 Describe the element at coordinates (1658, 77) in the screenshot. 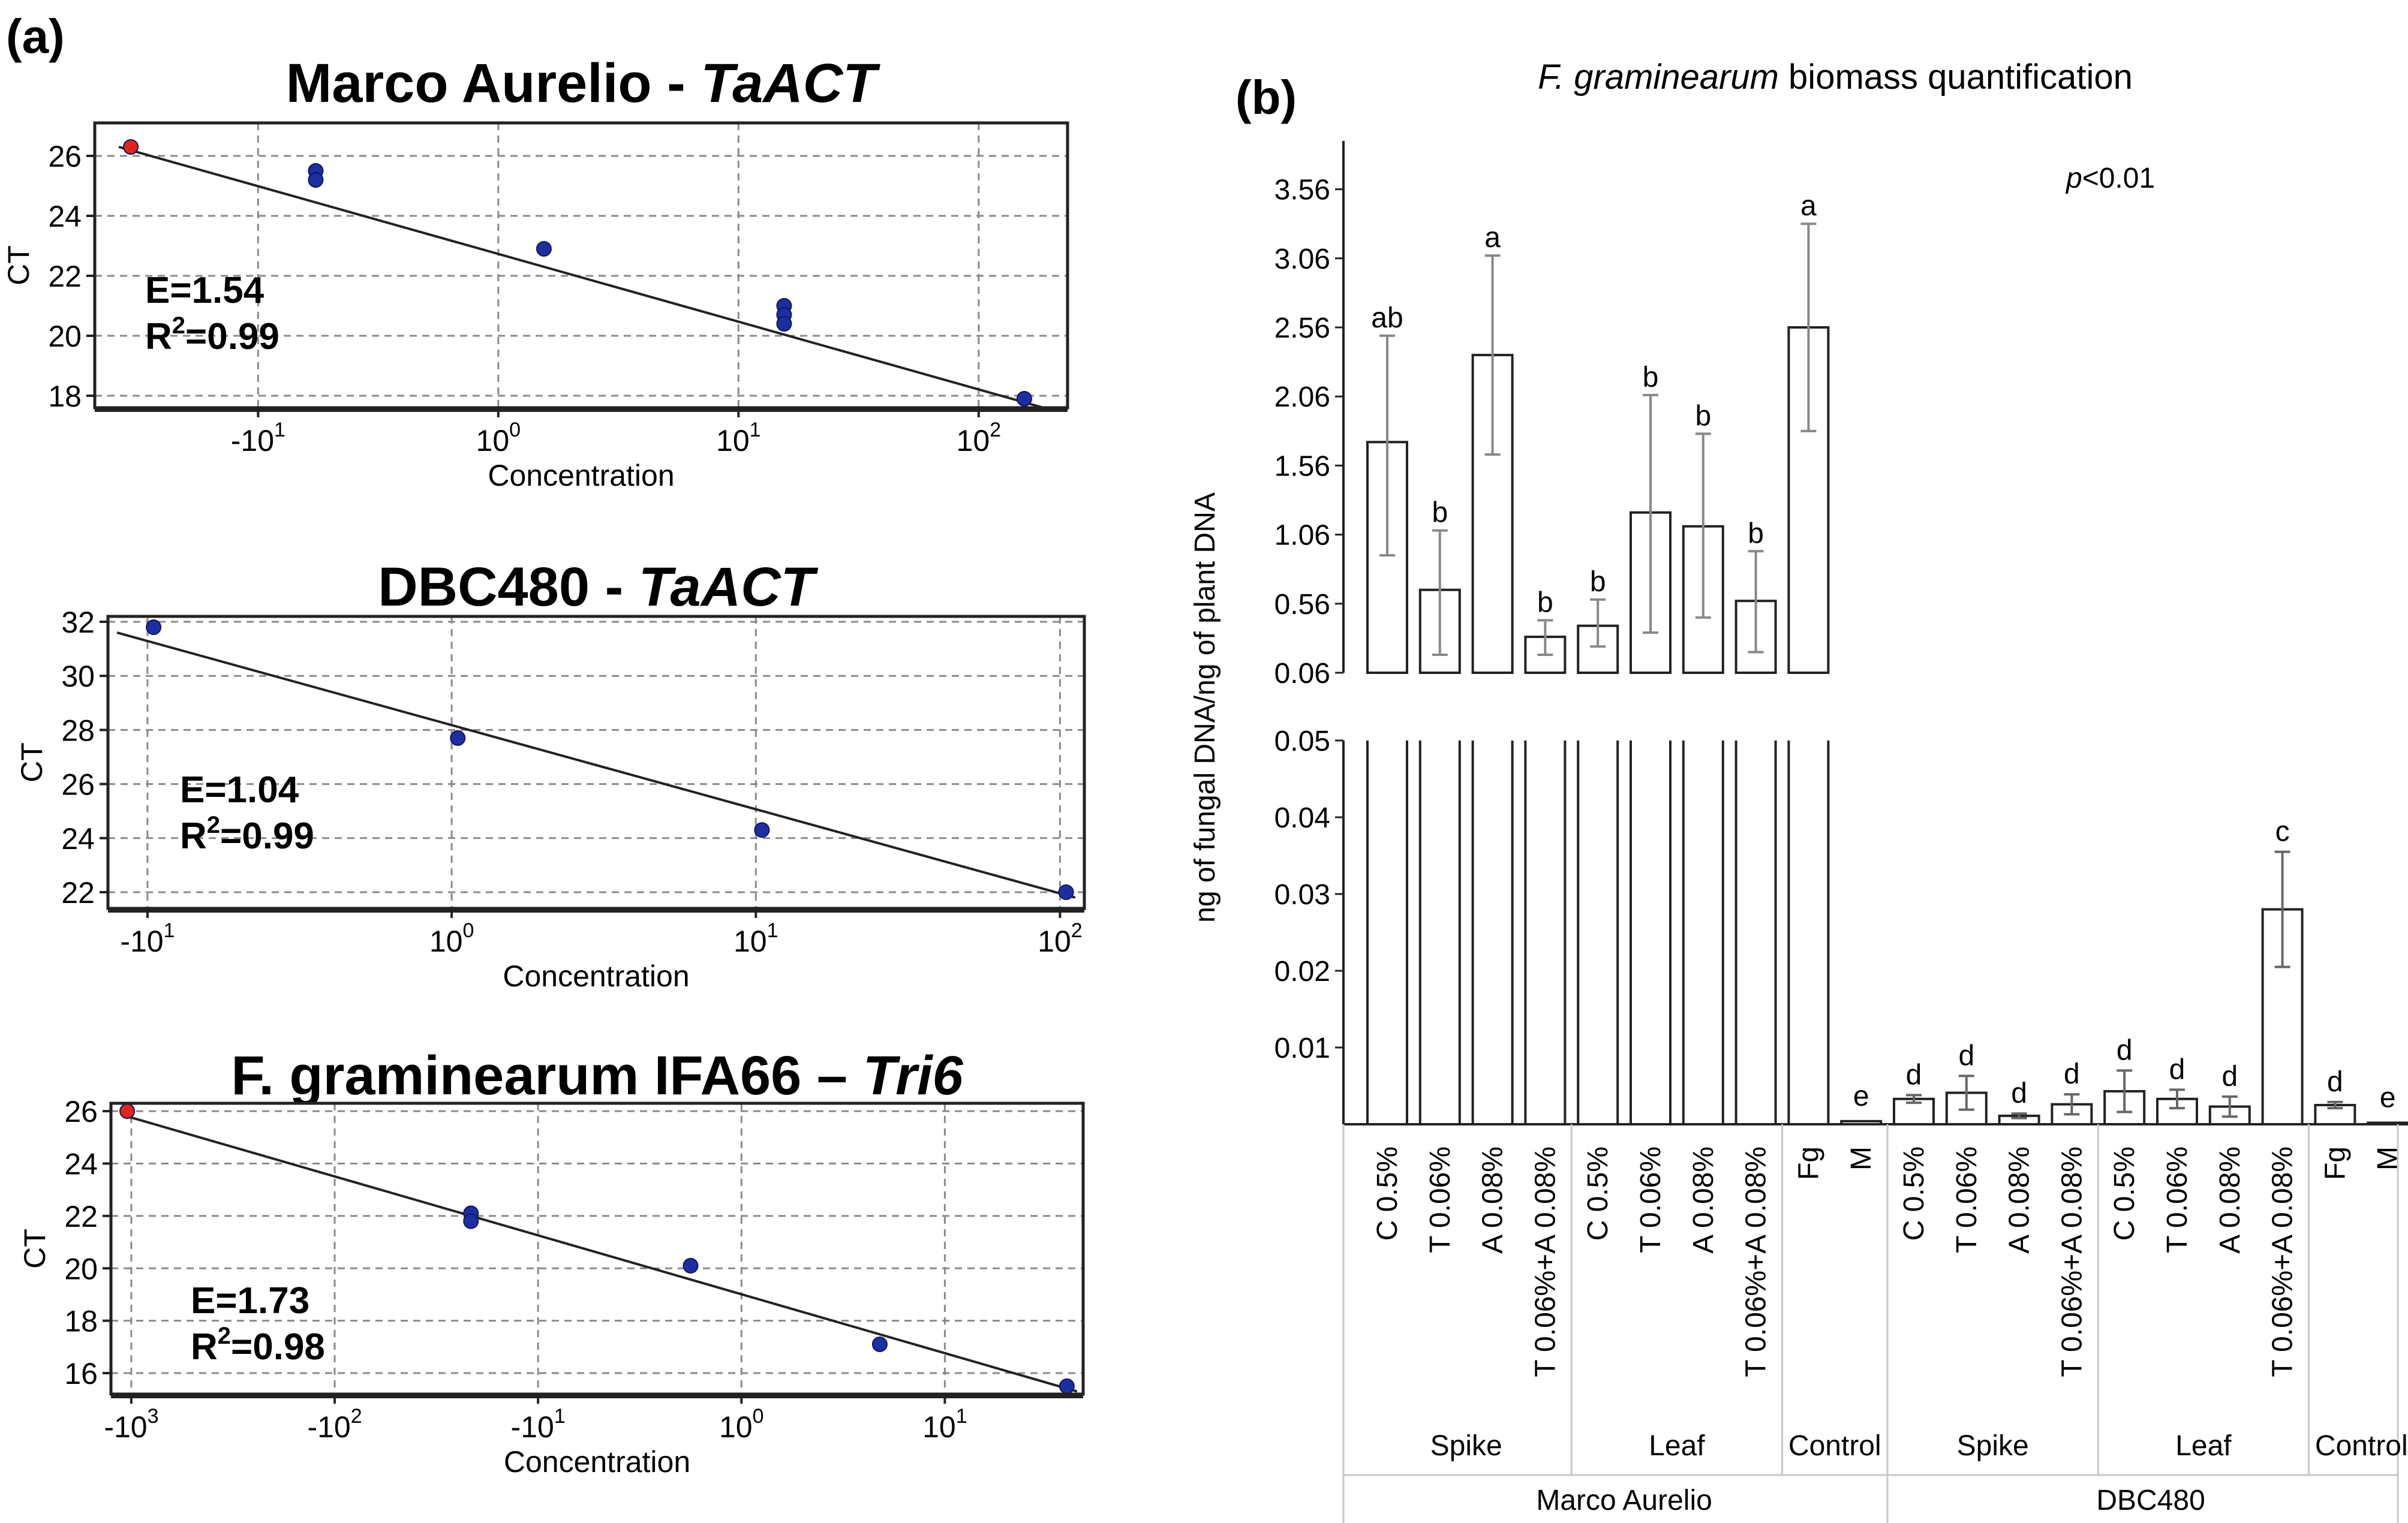

I see `bar-chart-title-species: F. graminearum` at that location.